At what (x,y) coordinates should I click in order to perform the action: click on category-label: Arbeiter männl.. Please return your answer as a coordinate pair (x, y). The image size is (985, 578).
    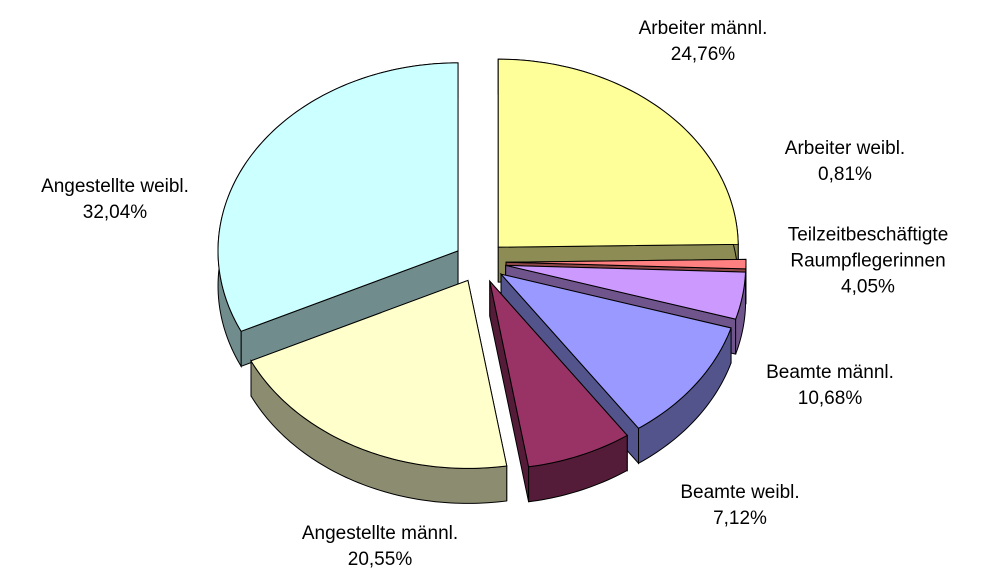
    Looking at the image, I should click on (703, 28).